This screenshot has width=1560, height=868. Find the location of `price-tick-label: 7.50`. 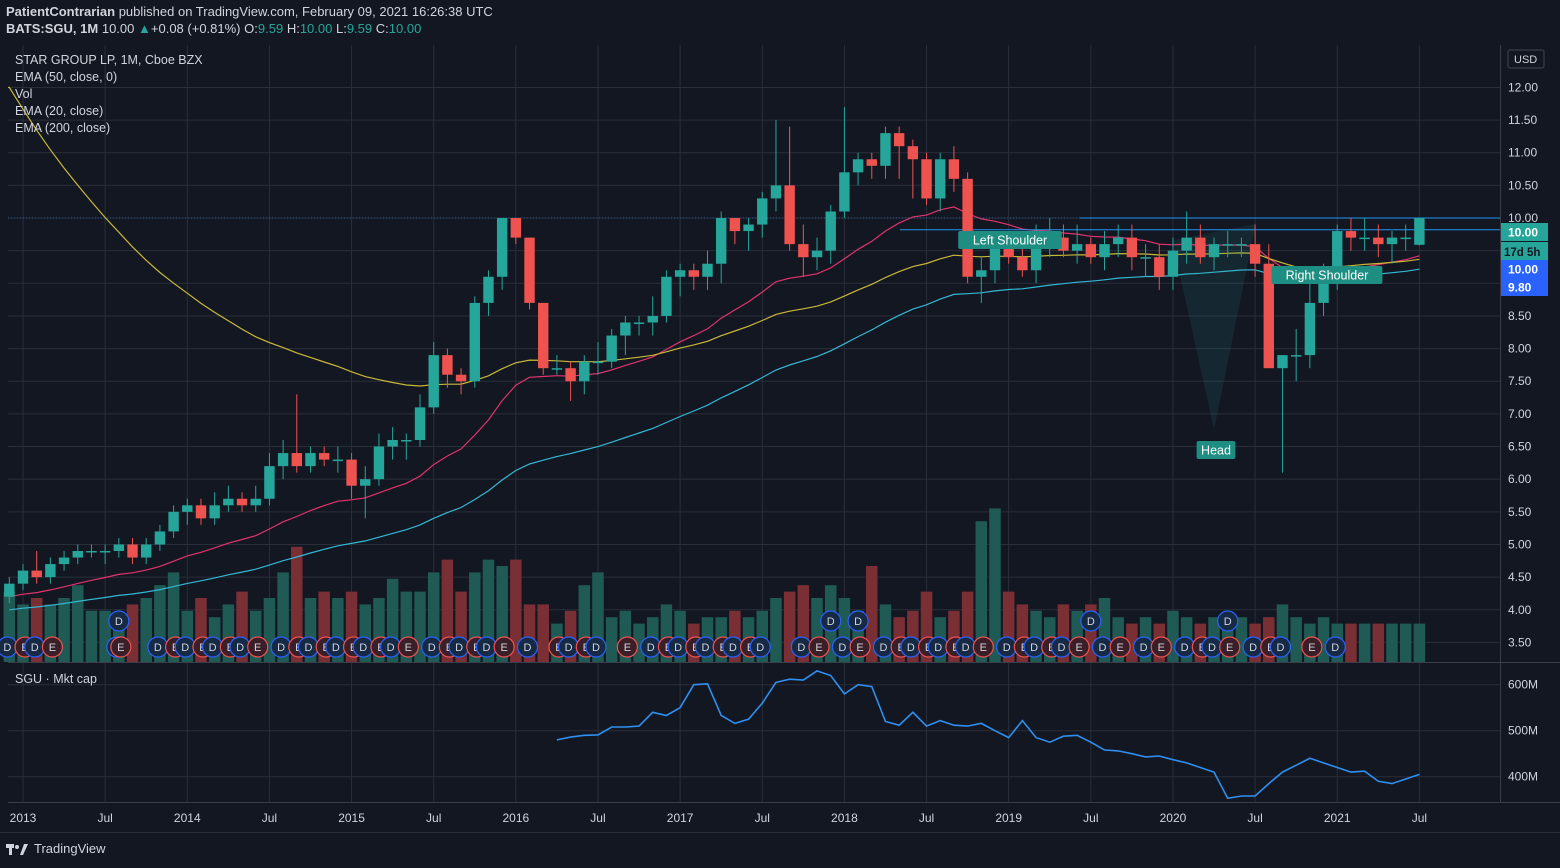

price-tick-label: 7.50 is located at coordinates (1520, 381).